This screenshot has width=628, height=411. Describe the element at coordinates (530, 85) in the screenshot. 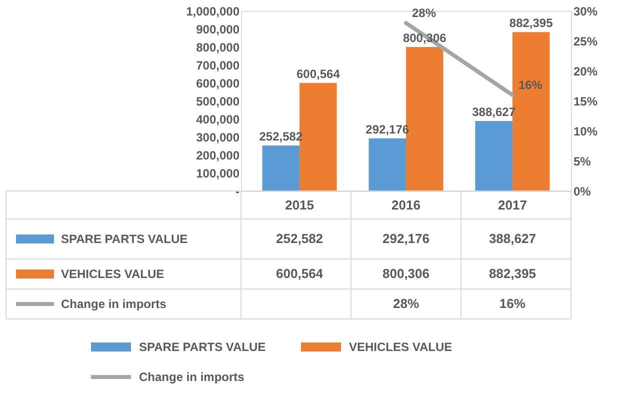

I see `text: 16%` at that location.